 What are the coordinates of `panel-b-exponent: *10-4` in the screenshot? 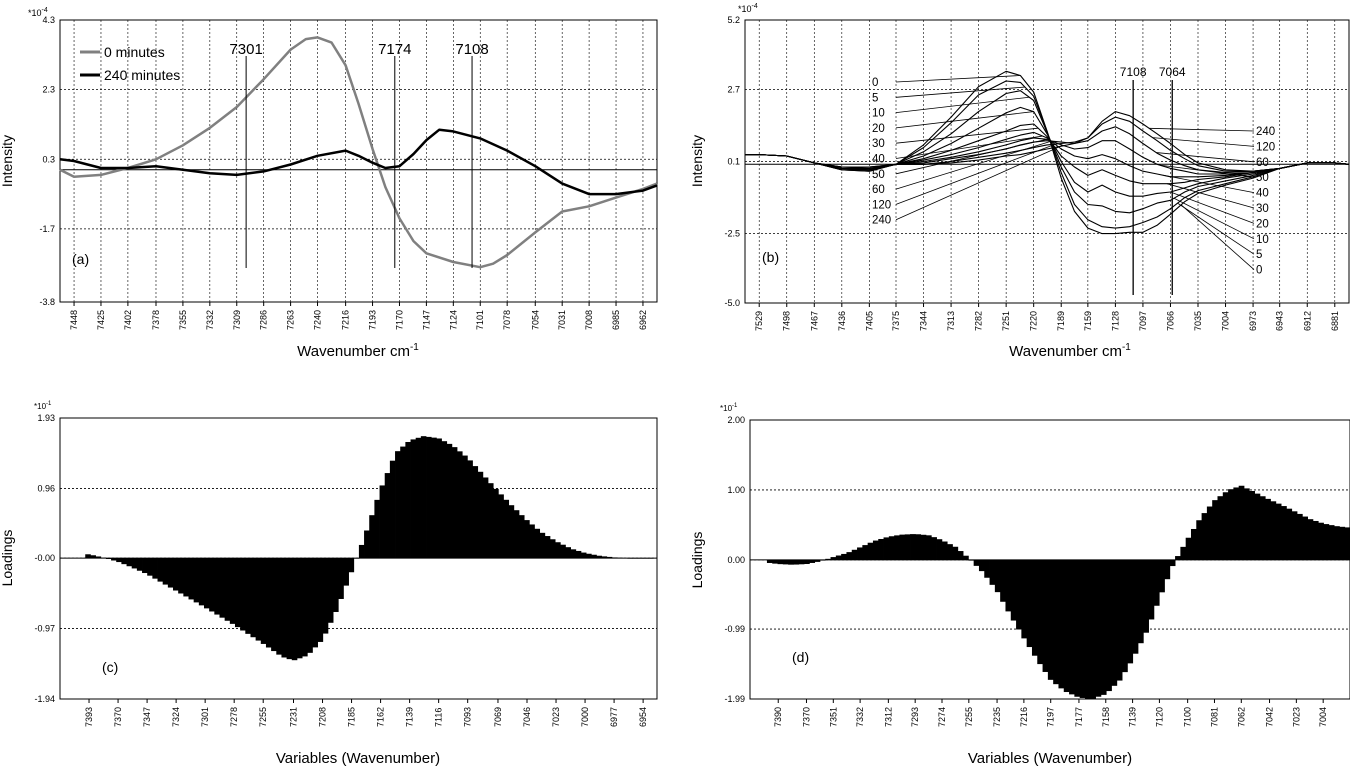 It's located at (748, 8).